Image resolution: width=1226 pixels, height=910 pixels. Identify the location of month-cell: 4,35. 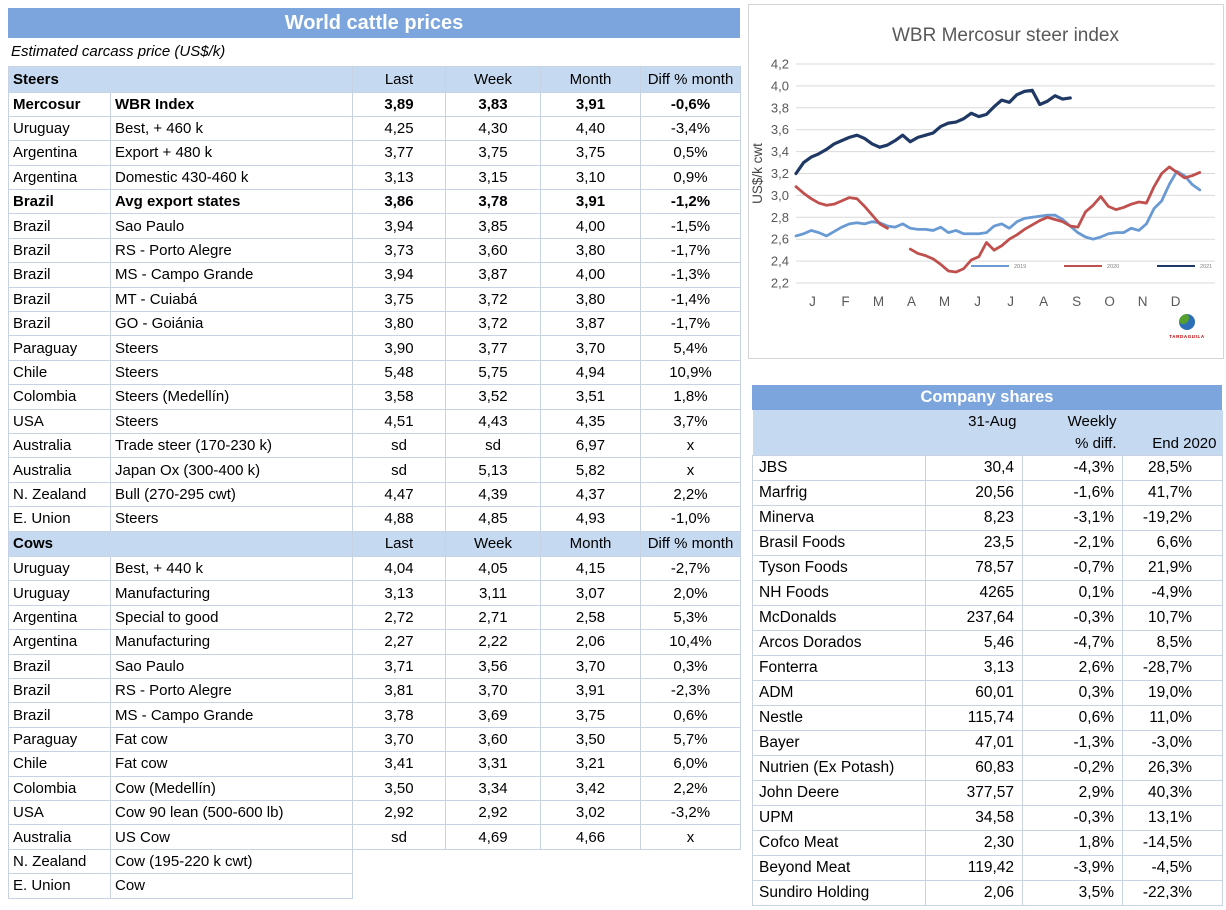
(590, 421).